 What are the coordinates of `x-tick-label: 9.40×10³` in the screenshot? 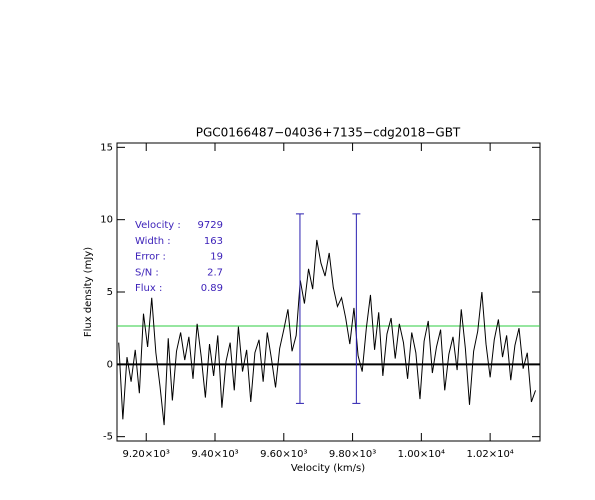 It's located at (214, 454).